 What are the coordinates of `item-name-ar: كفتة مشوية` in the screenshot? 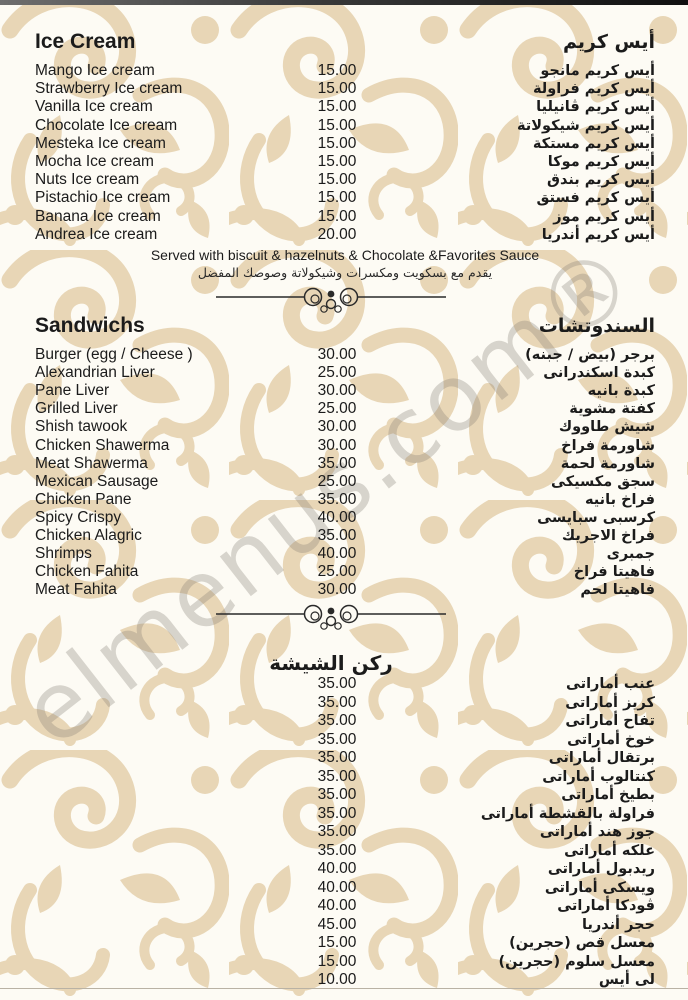 It's located at (612, 409).